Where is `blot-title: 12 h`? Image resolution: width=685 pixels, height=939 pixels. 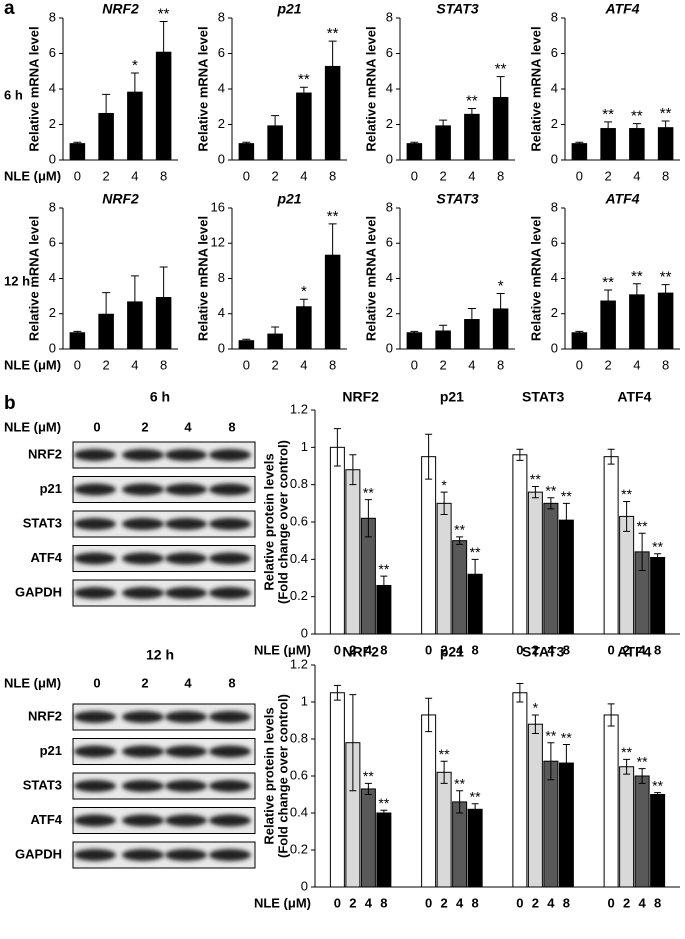 blot-title: 12 h is located at coordinates (160, 655).